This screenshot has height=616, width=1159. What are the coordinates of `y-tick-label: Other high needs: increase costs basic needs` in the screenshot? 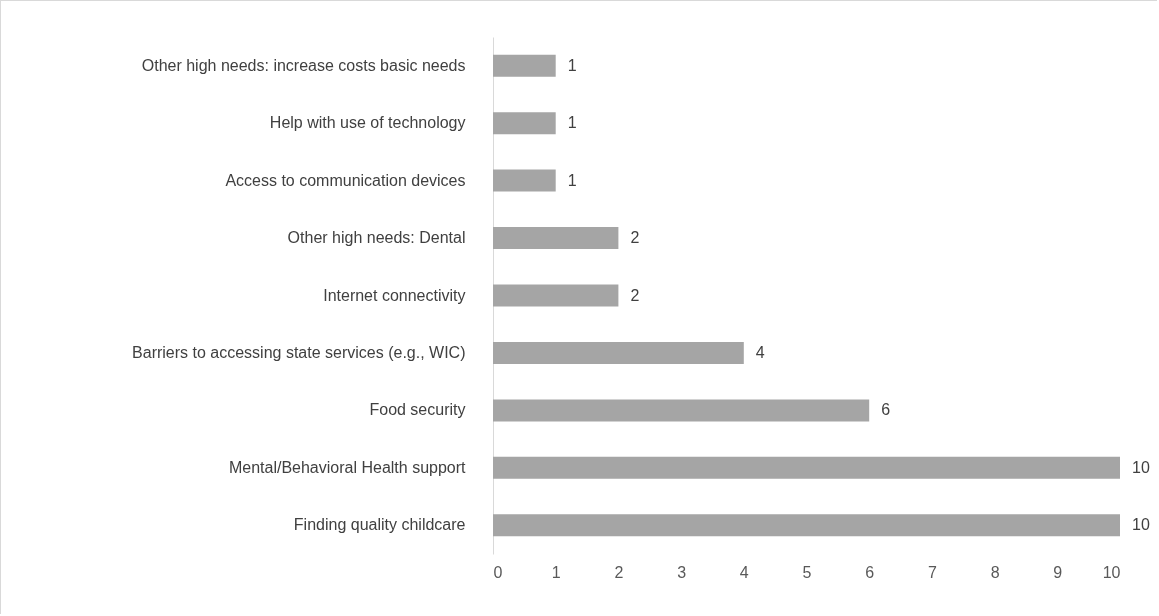 It's located at (303, 65).